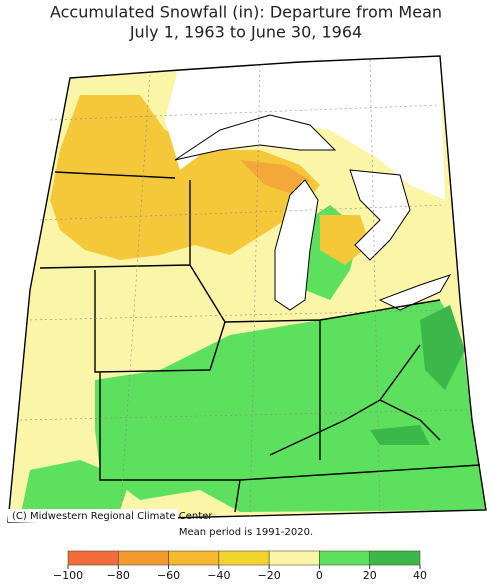  What do you see at coordinates (415, 292) in the screenshot?
I see `lake-erie` at bounding box center [415, 292].